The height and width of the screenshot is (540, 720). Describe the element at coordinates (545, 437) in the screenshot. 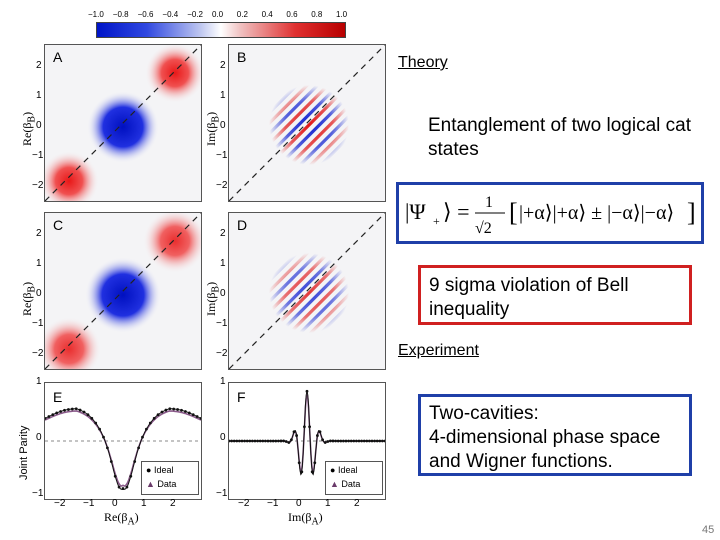

I see `two-cavities-line2: 4-dimensional phase space` at that location.